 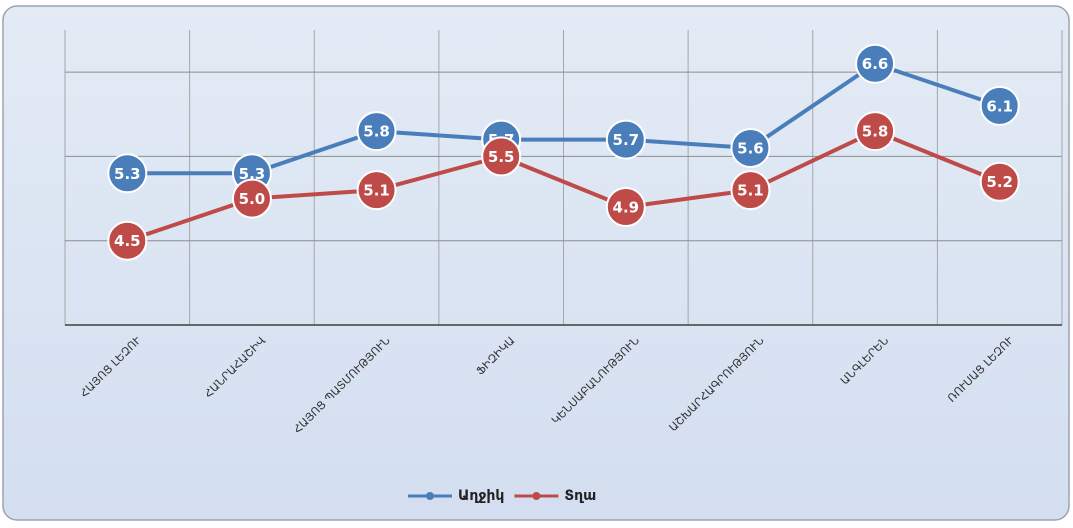 I want to click on data-label: 5.0, so click(x=252, y=199).